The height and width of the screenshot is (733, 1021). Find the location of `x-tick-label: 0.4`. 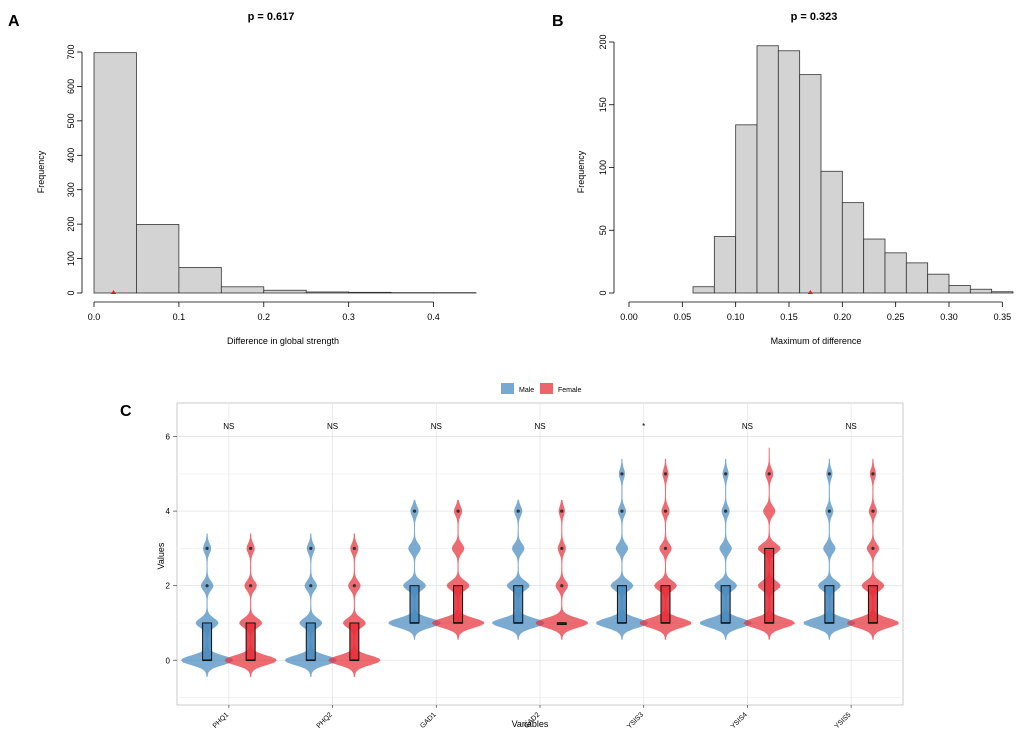

x-tick-label: 0.4 is located at coordinates (433, 317).